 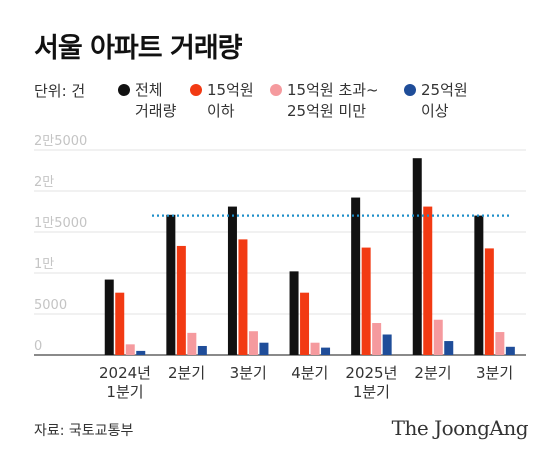 I want to click on legend-label-over-25: 25억원 이상, so click(x=444, y=100).